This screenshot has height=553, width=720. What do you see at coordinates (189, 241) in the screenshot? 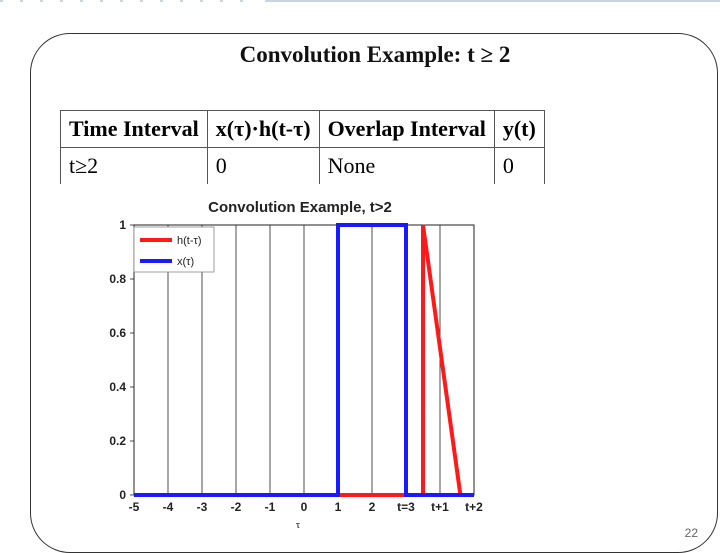
I see `legend-label-h: h(t-τ)` at bounding box center [189, 241].